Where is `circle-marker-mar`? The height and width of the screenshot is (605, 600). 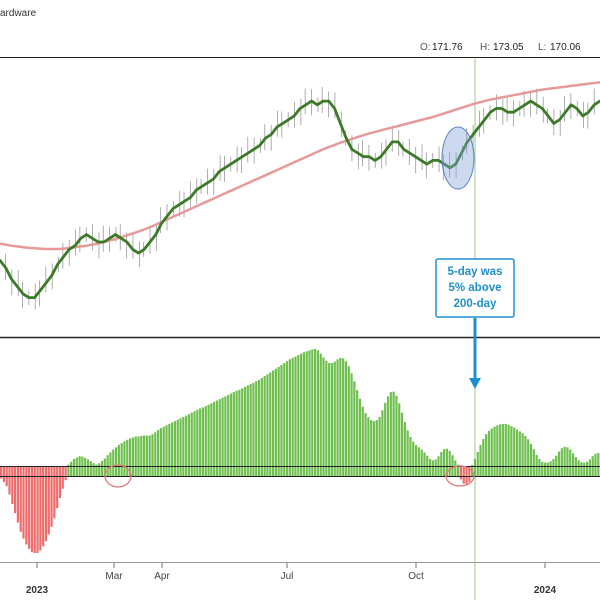 circle-marker-mar is located at coordinates (118, 476).